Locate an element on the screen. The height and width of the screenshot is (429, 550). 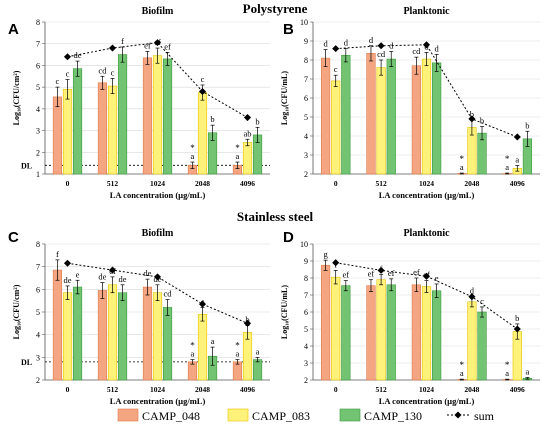
panel-d-xtick-label: 2048 is located at coordinates (471, 389).